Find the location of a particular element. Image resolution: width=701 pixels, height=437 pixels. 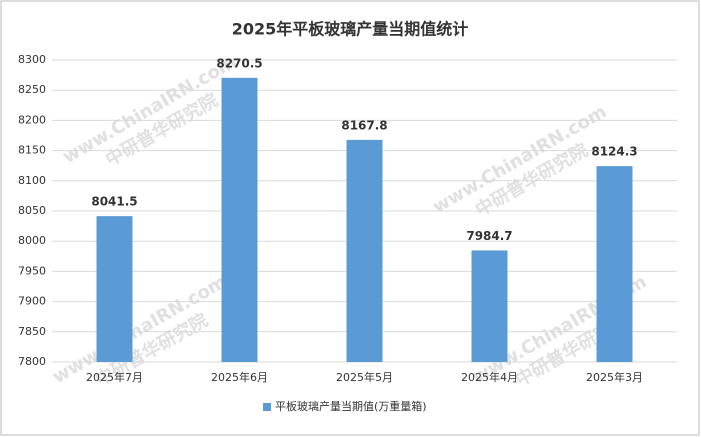

y-tick-label: 8250 is located at coordinates (32, 89).